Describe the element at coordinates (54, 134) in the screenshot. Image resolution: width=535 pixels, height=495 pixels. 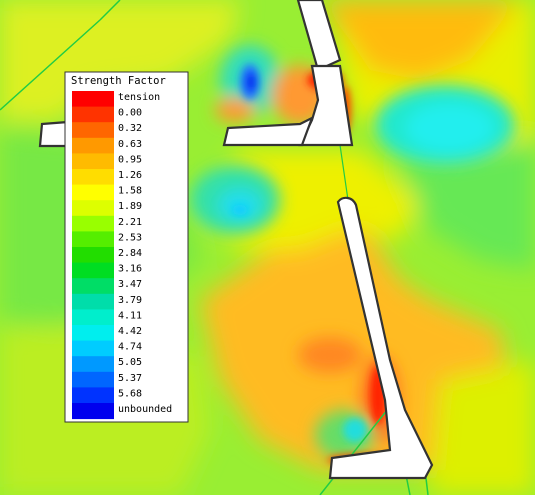
I see `excavation-far-left-drift` at that location.